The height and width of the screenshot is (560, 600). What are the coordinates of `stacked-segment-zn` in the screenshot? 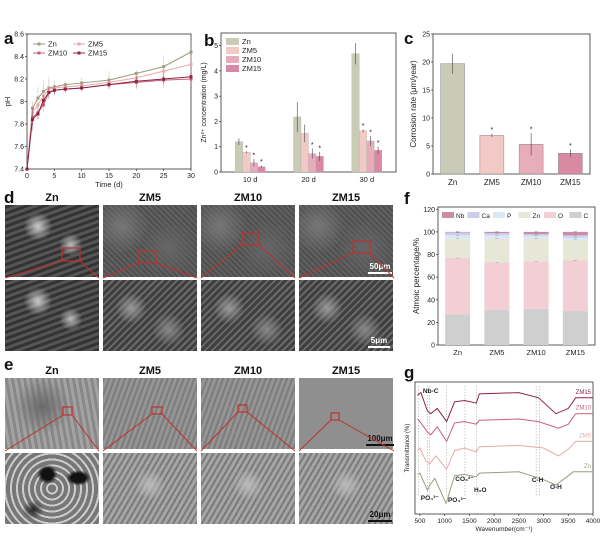 It's located at (575, 250).